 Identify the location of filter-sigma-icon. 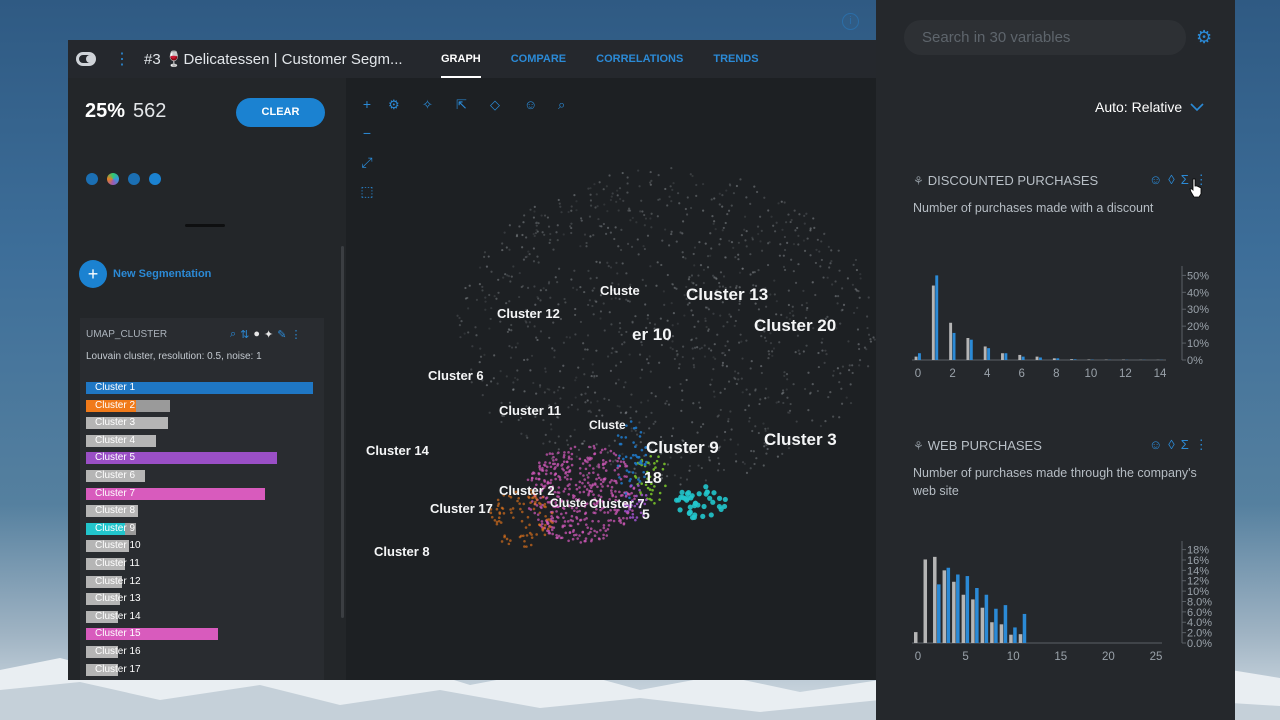
(155, 179).